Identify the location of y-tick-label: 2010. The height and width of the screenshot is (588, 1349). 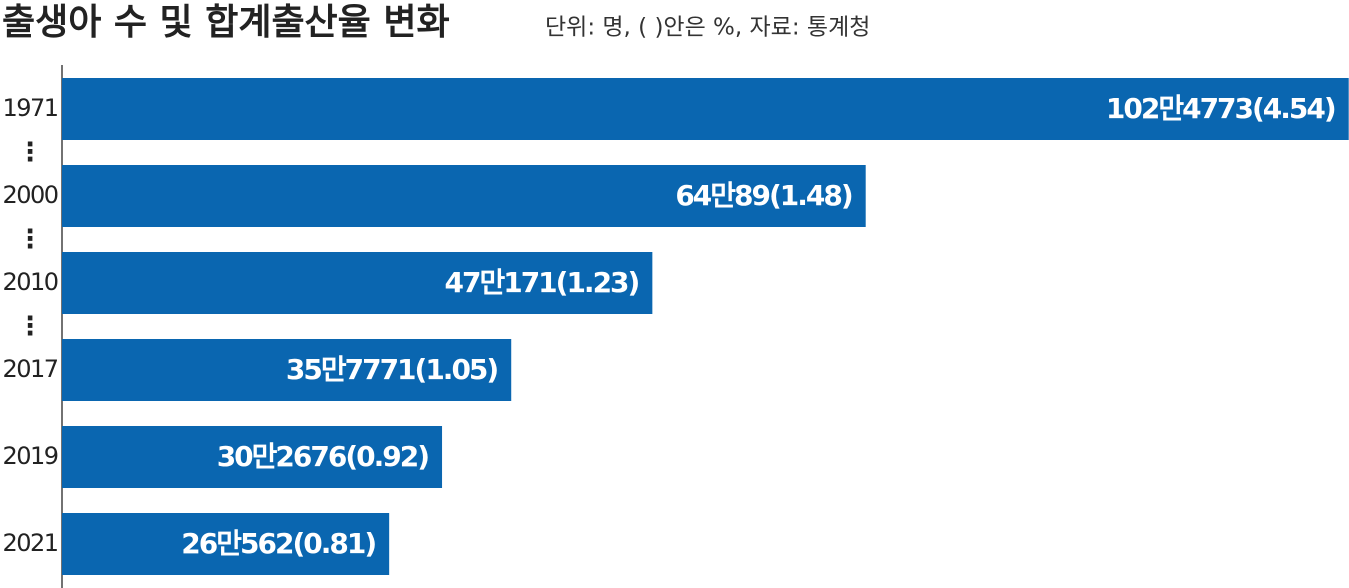
(29, 282).